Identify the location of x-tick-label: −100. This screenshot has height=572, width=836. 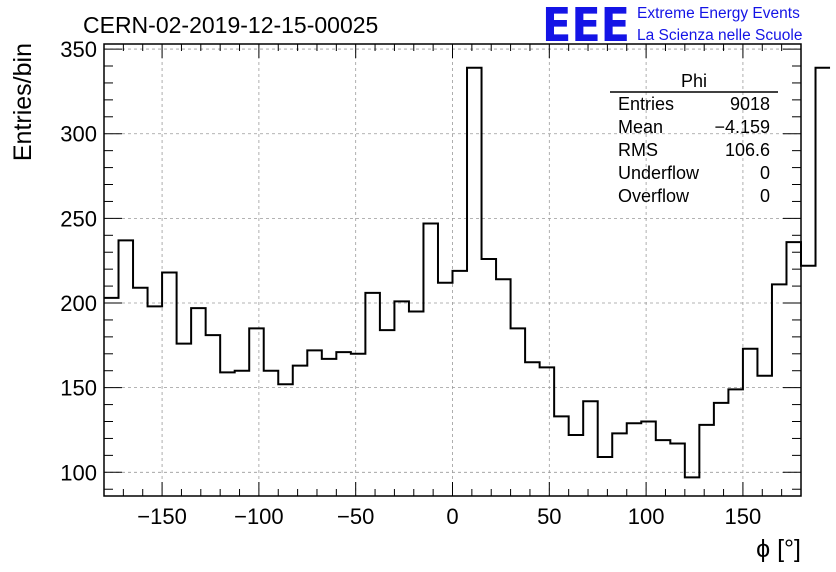
(259, 516).